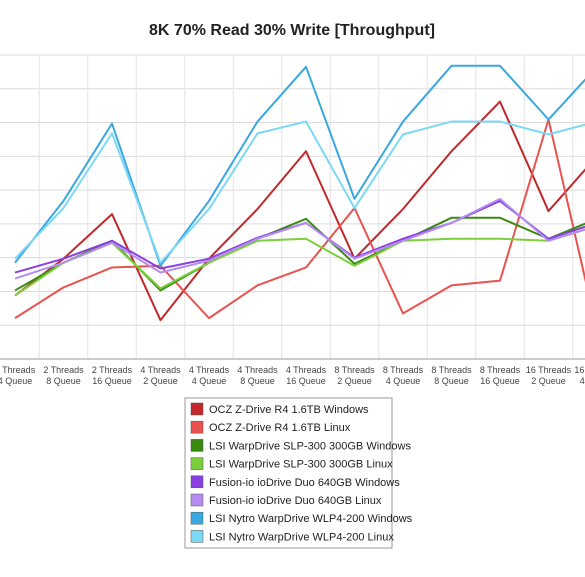 The height and width of the screenshot is (577, 585). I want to click on legend-label: LSI Nytro WarpDrive WLP4-200 Linux, so click(301, 537).